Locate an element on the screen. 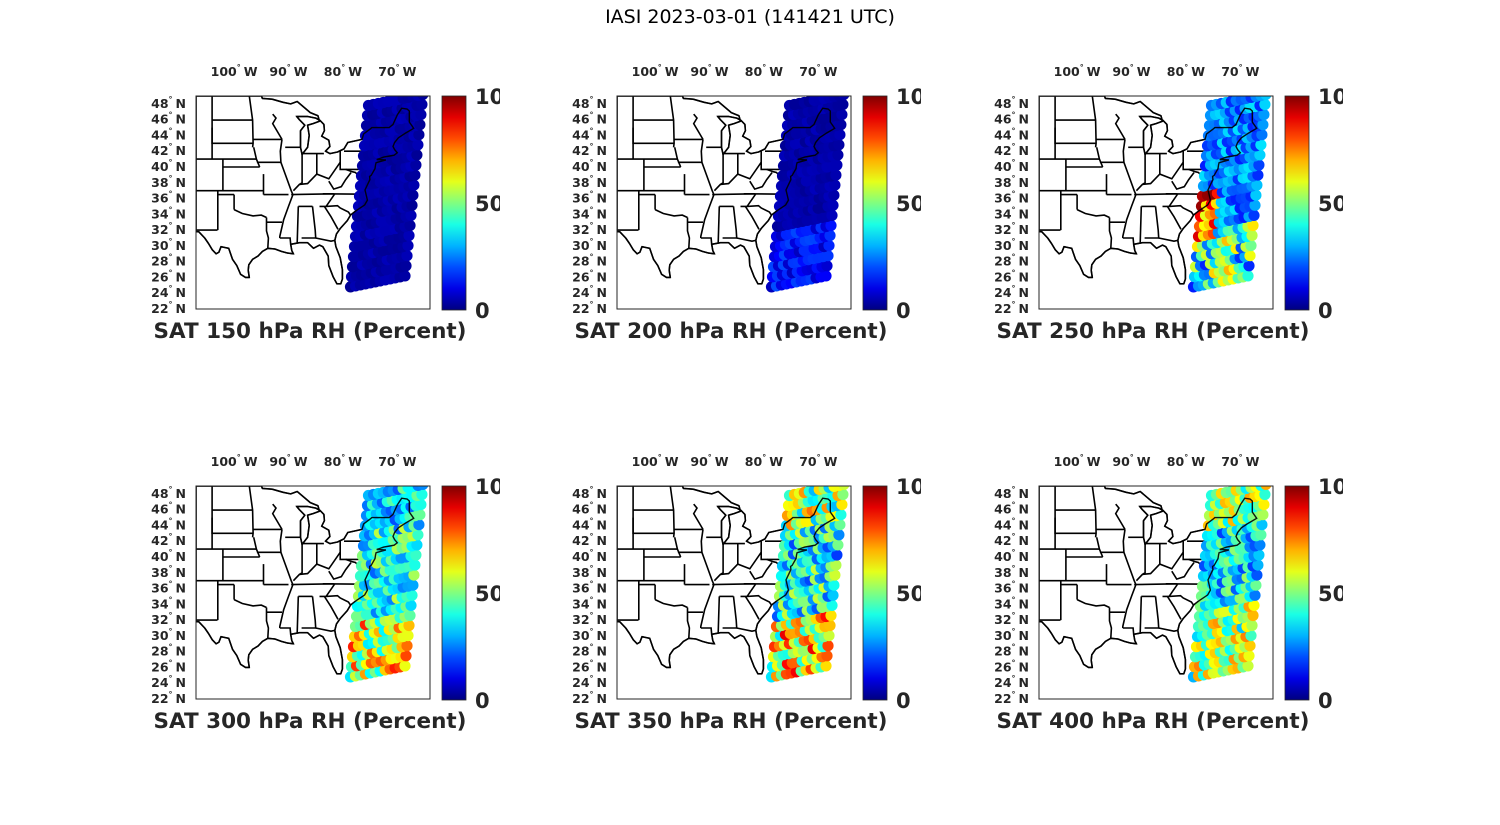 This screenshot has height=825, width=1500. latitude-tick-label: 32° N is located at coordinates (168, 229).